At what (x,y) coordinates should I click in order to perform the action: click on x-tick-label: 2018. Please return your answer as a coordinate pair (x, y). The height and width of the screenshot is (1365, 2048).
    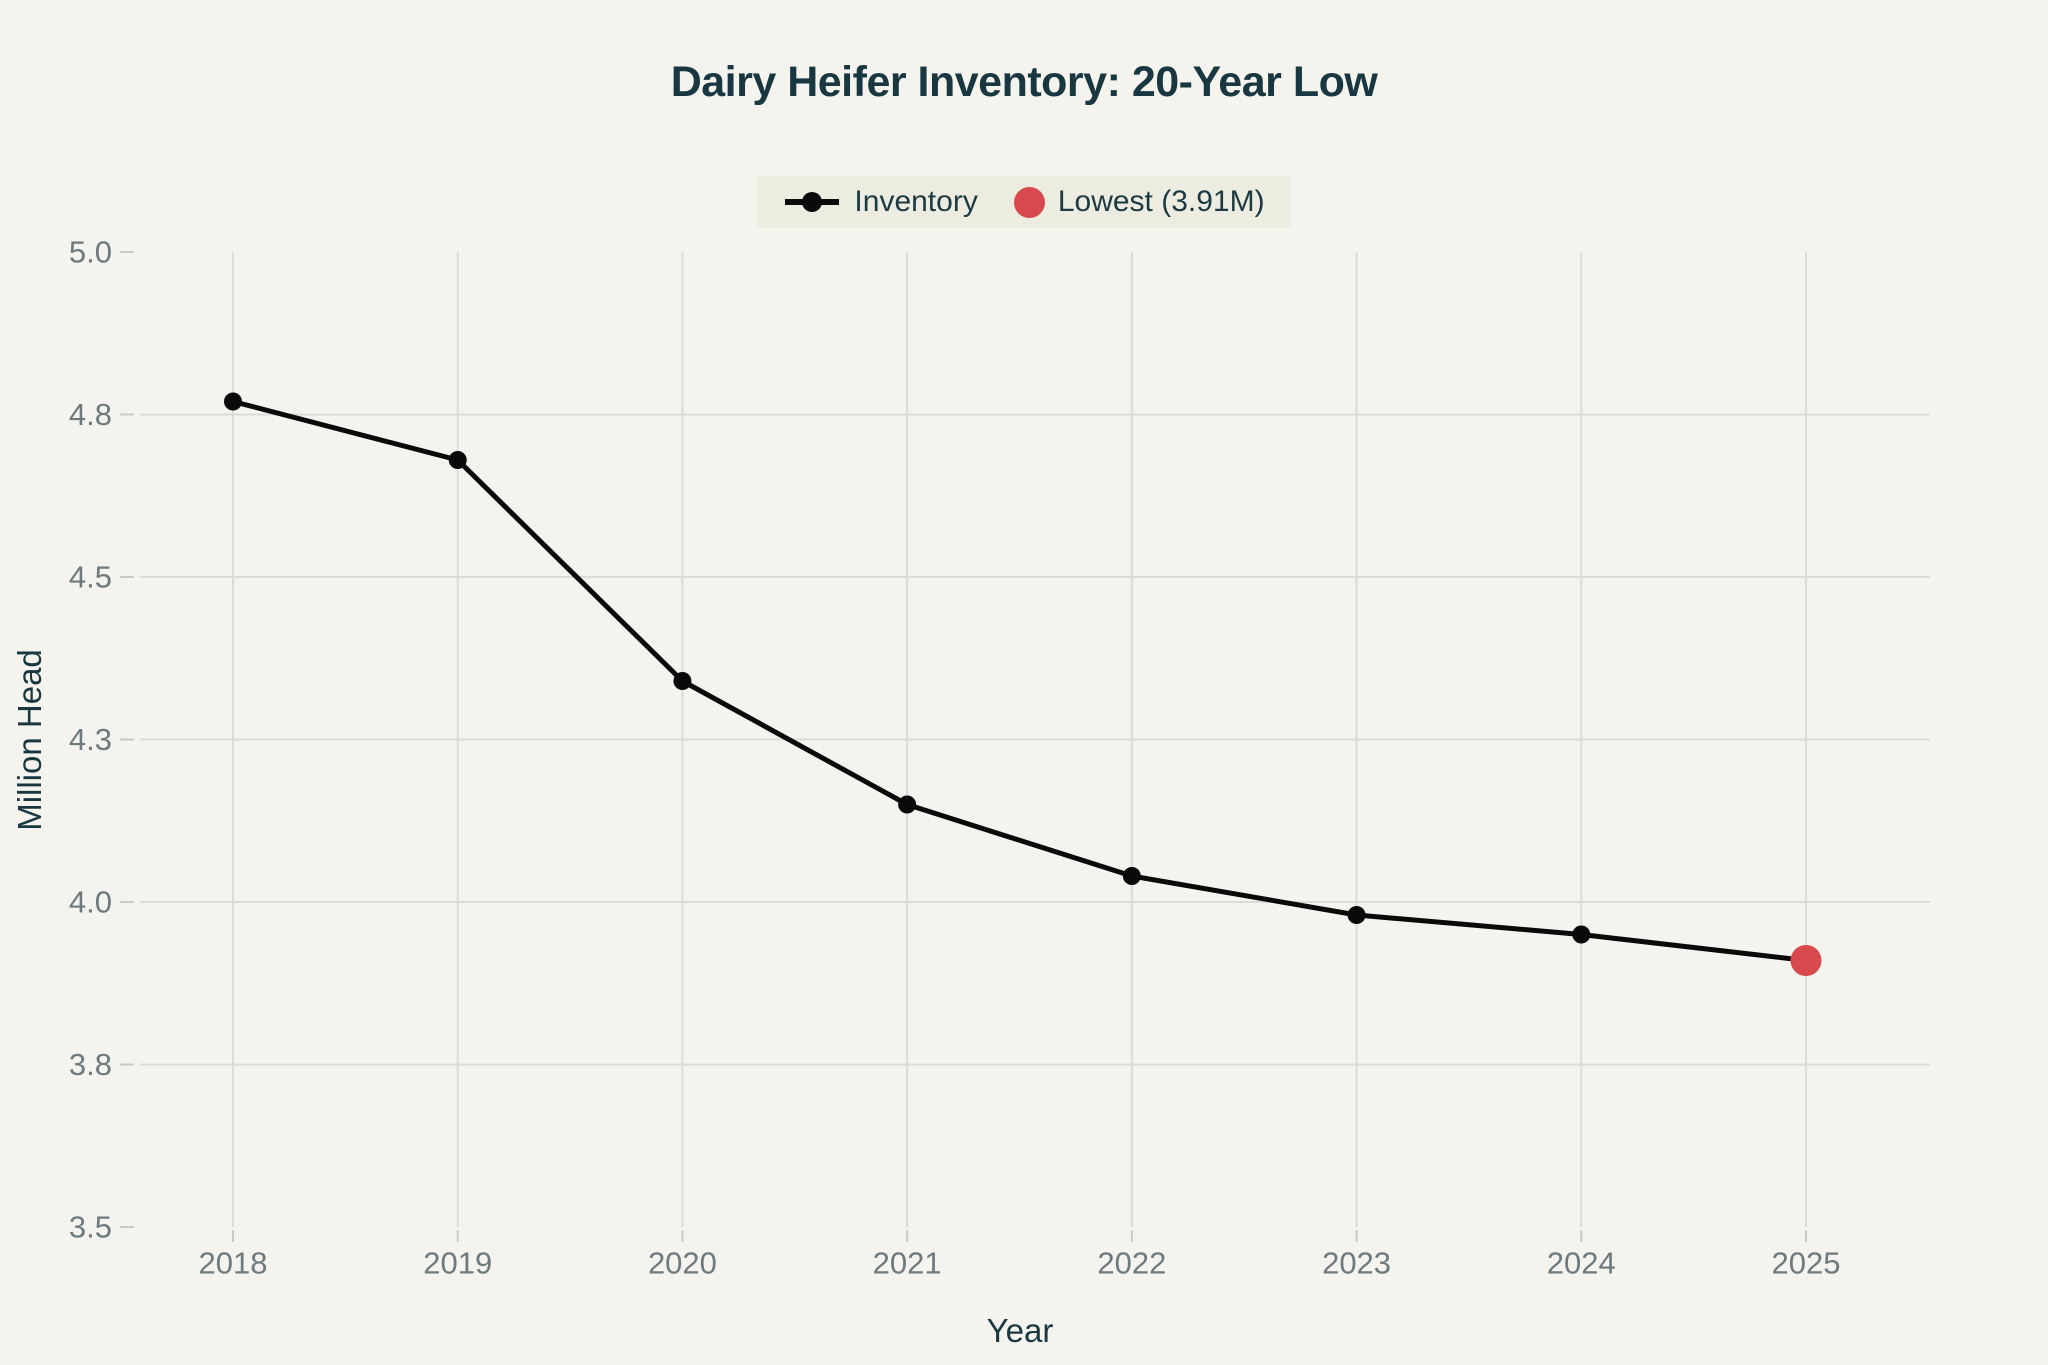
    Looking at the image, I should click on (233, 1263).